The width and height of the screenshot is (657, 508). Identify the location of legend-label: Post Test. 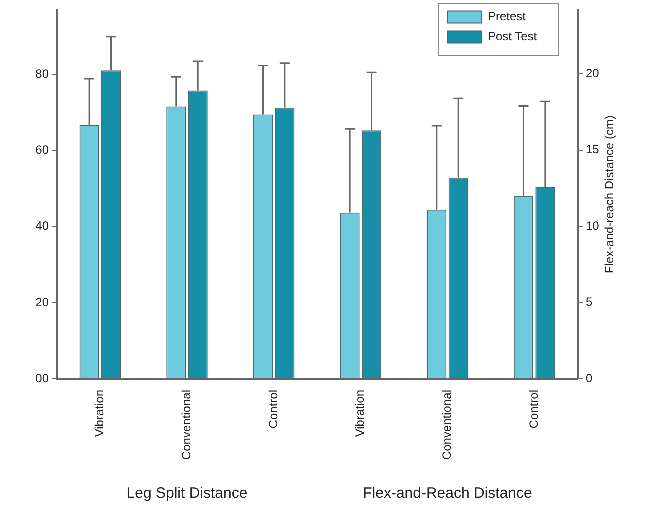
(513, 37).